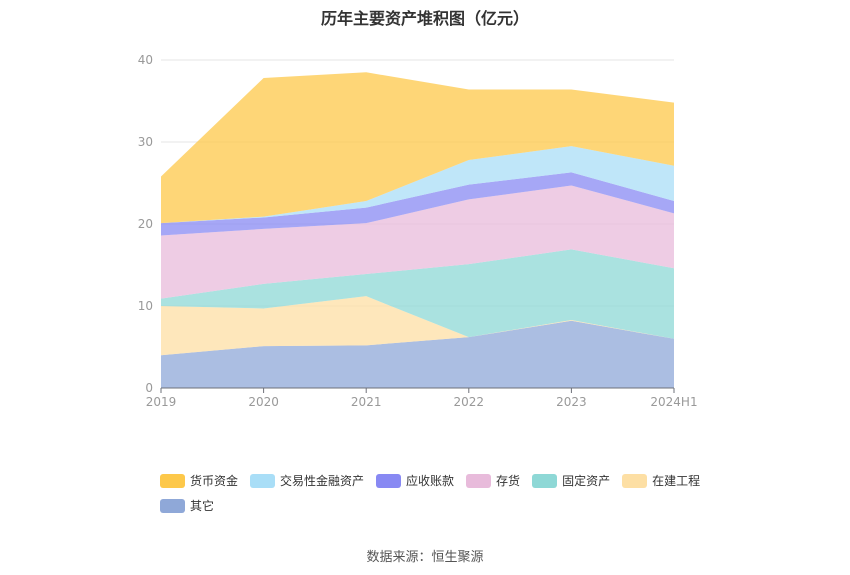 The image size is (850, 575). What do you see at coordinates (673, 402) in the screenshot?
I see `x-tick-label: 2024H1` at bounding box center [673, 402].